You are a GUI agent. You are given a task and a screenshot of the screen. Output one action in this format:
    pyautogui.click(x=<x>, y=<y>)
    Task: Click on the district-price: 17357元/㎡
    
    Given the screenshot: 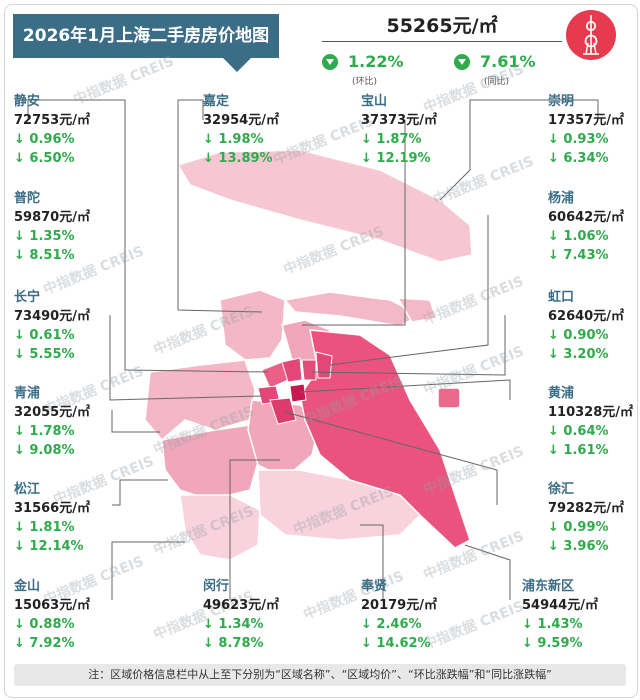 What is the action you would take?
    pyautogui.click(x=586, y=120)
    